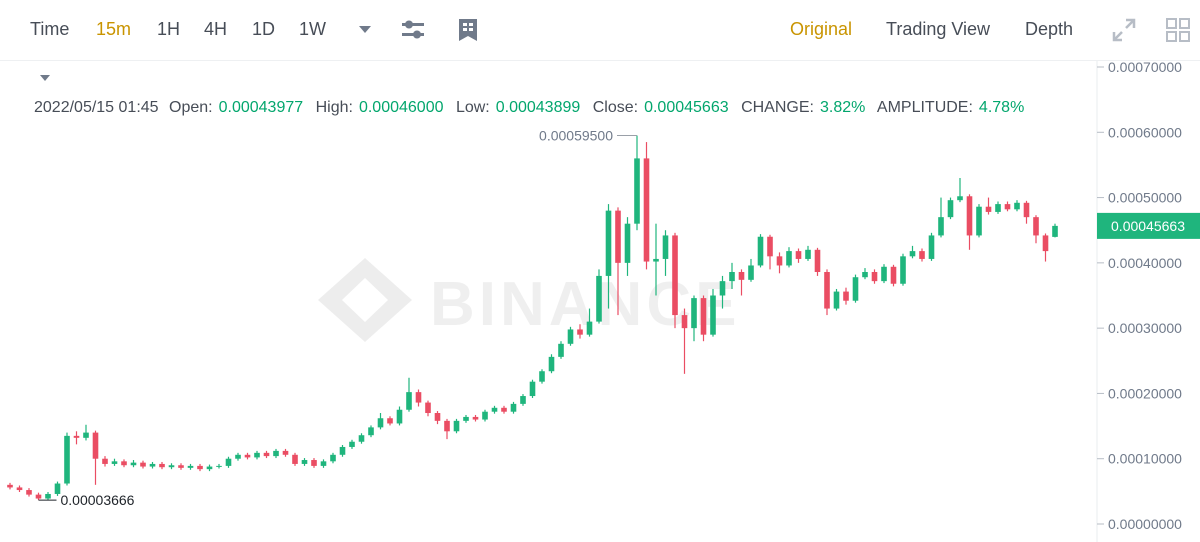 The height and width of the screenshot is (542, 1200). I want to click on min-label: 0.00003666, so click(98, 500).